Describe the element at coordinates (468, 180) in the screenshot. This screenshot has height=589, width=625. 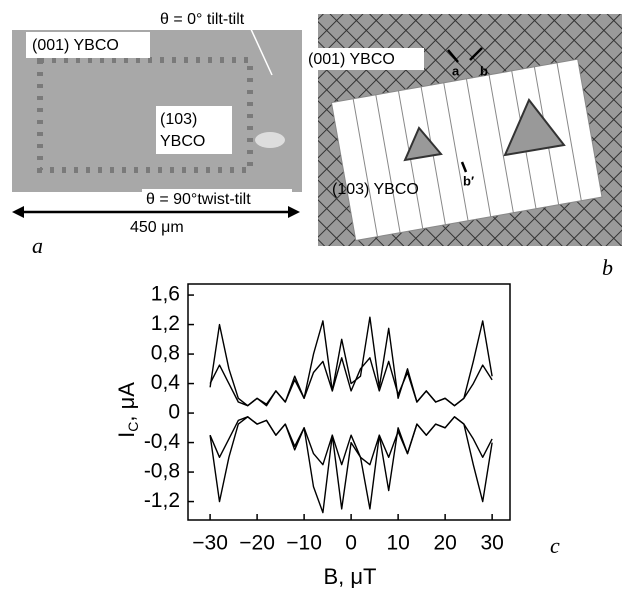
I see `axis-letter: b′` at that location.